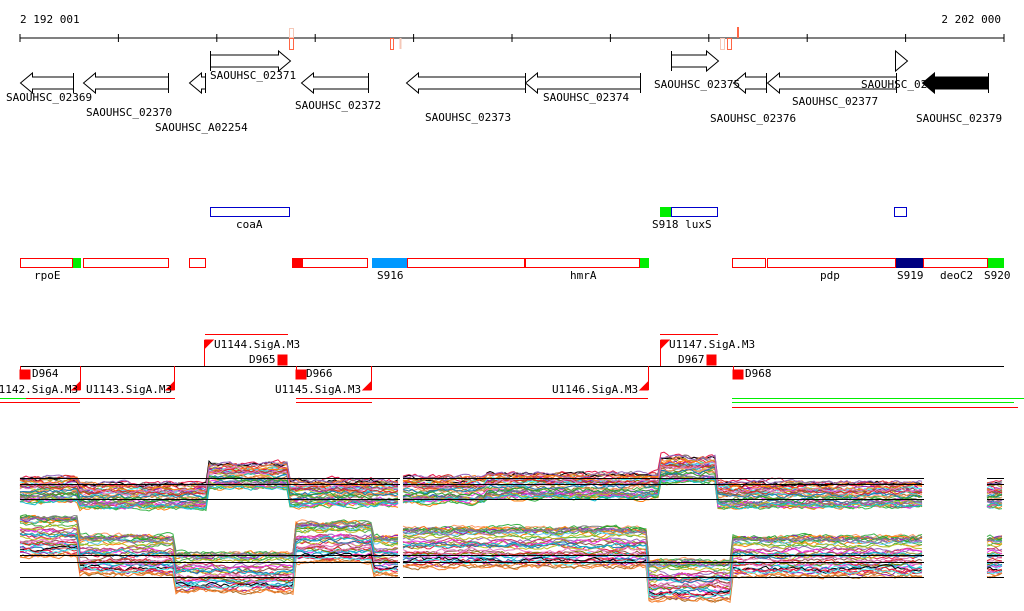 Image resolution: width=1024 pixels, height=611 pixels. What do you see at coordinates (738, 374) in the screenshot?
I see `promoter-D968` at bounding box center [738, 374].